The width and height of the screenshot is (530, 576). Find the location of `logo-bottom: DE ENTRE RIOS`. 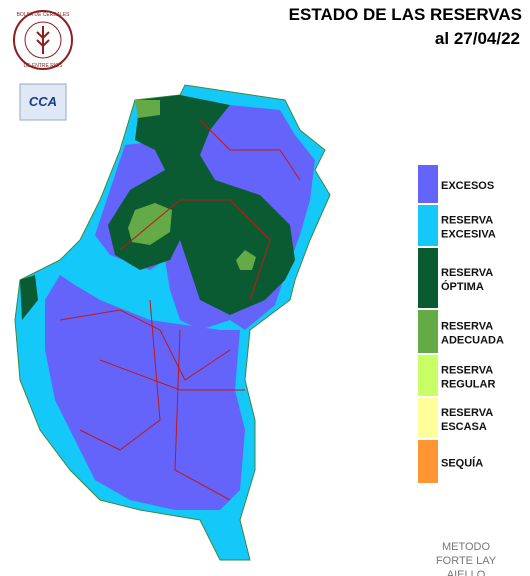

logo-bottom: DE ENTRE RIOS is located at coordinates (44, 66).